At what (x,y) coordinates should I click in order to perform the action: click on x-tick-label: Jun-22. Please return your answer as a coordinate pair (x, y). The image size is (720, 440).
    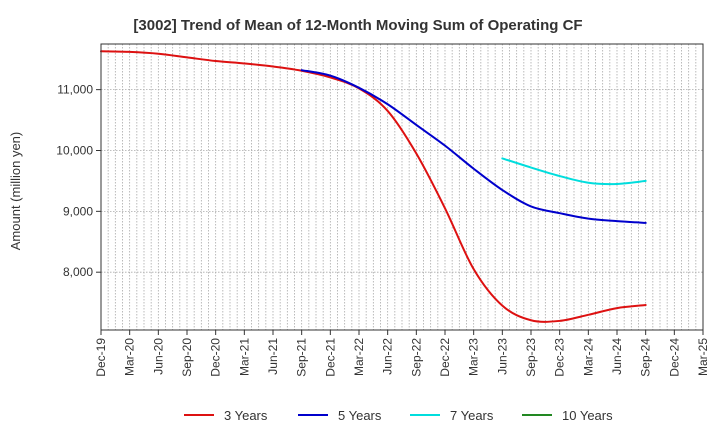
    Looking at the image, I should click on (388, 356).